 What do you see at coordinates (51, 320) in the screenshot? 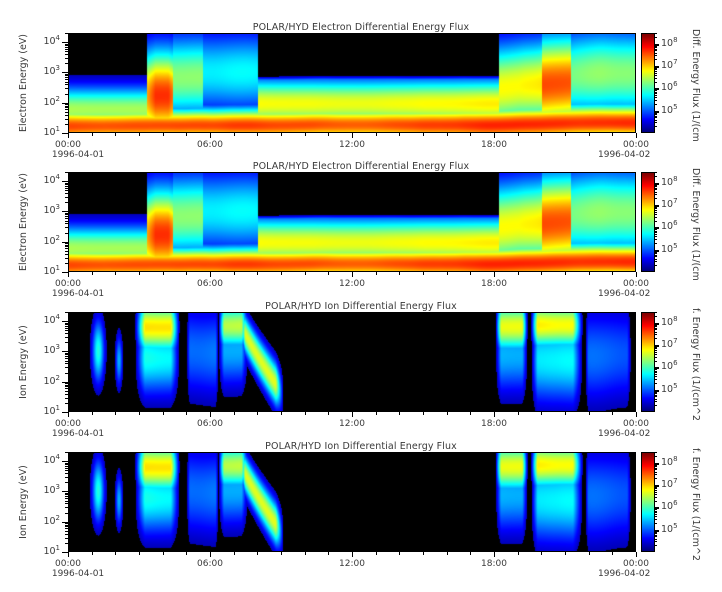
I see `y-tick-label: 10⁴` at bounding box center [51, 320].